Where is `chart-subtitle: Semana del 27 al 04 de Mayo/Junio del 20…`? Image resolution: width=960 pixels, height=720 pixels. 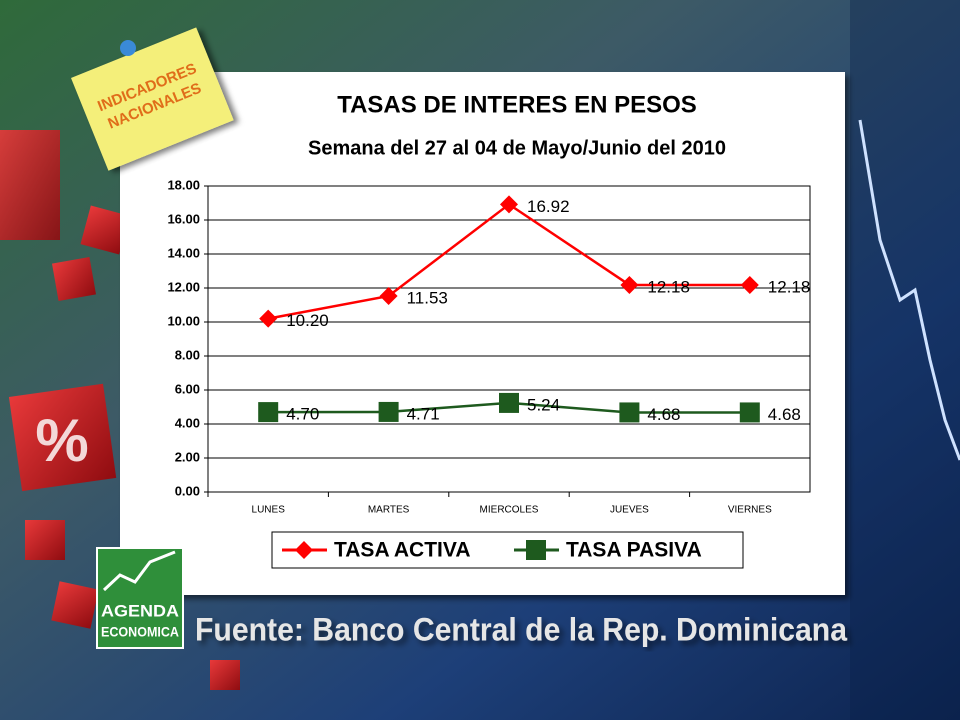 chart-subtitle: Semana del 27 al 04 de Mayo/Junio del 20… is located at coordinates (517, 148).